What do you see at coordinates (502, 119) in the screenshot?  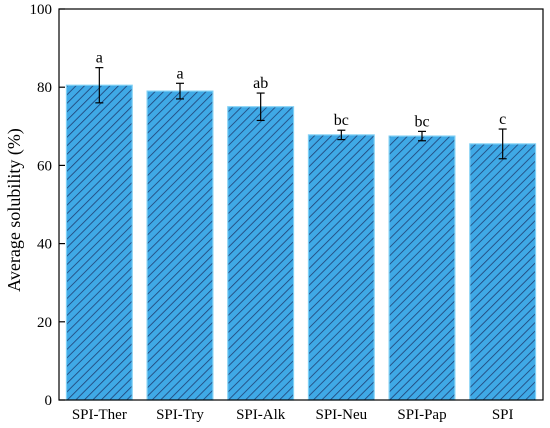 I see `significance-label: c` at bounding box center [502, 119].